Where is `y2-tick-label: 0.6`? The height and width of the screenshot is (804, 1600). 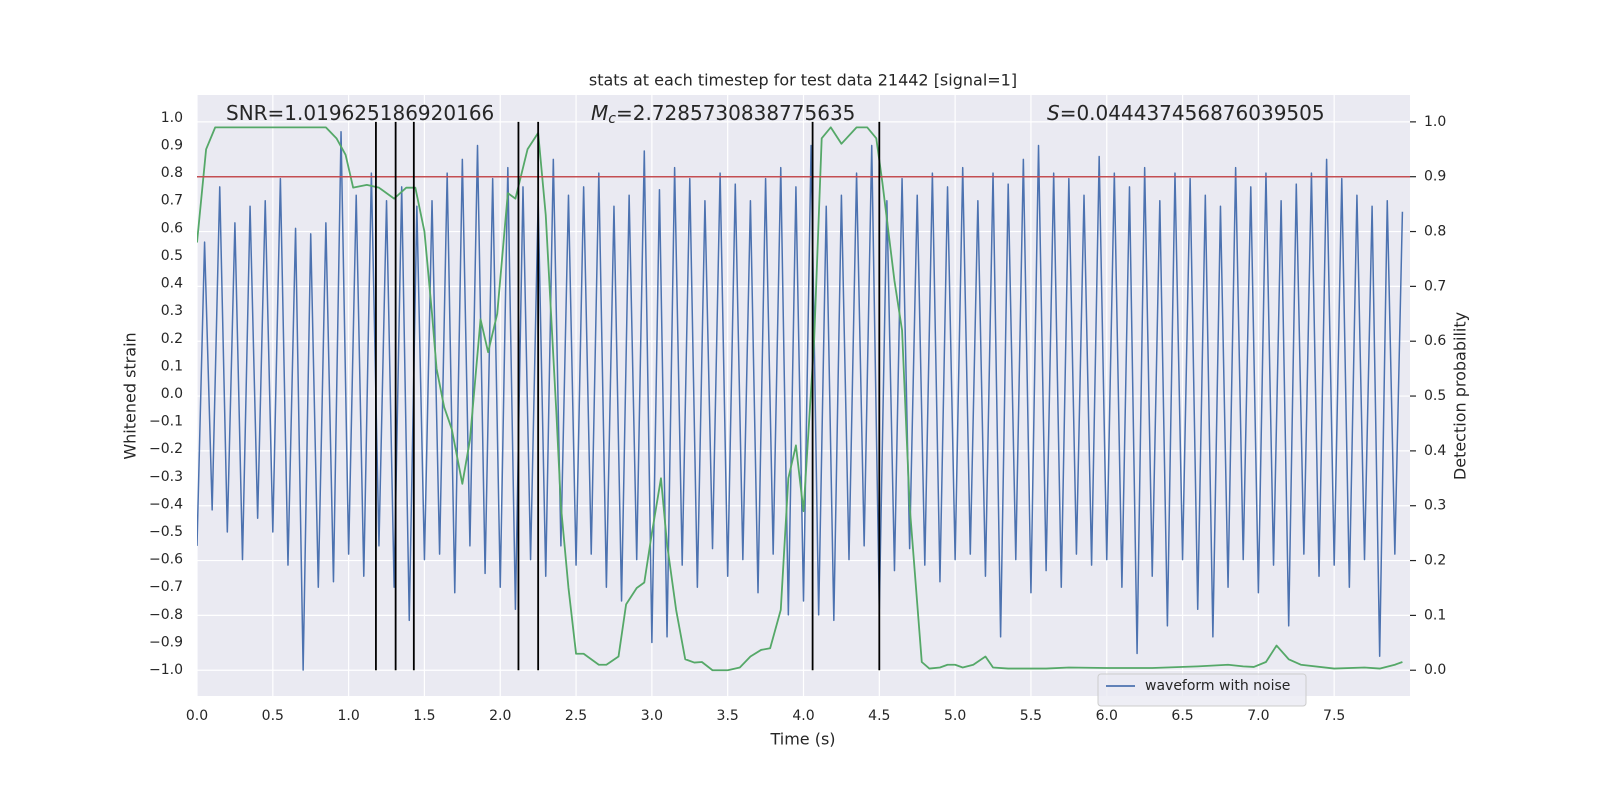 y2-tick-label: 0.6 is located at coordinates (1435, 341).